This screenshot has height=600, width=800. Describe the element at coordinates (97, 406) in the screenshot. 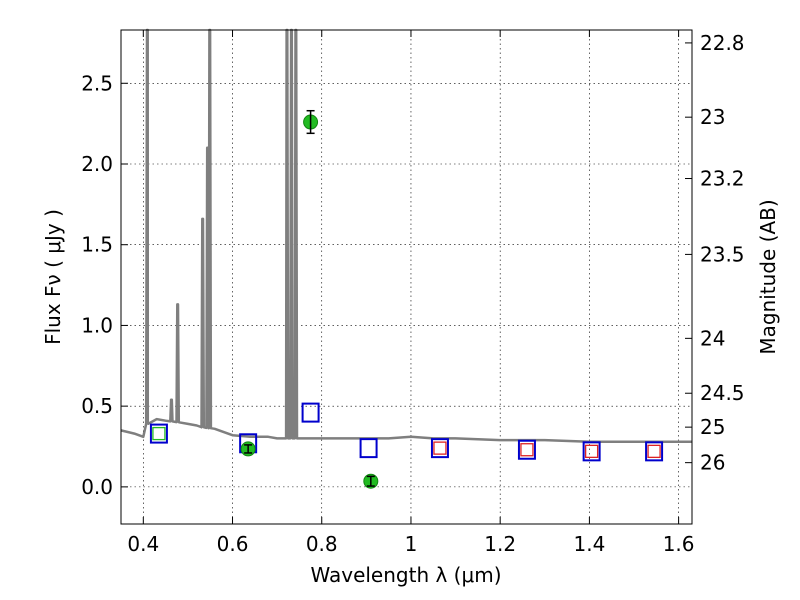

I see `y-tick-label: 0.5` at that location.